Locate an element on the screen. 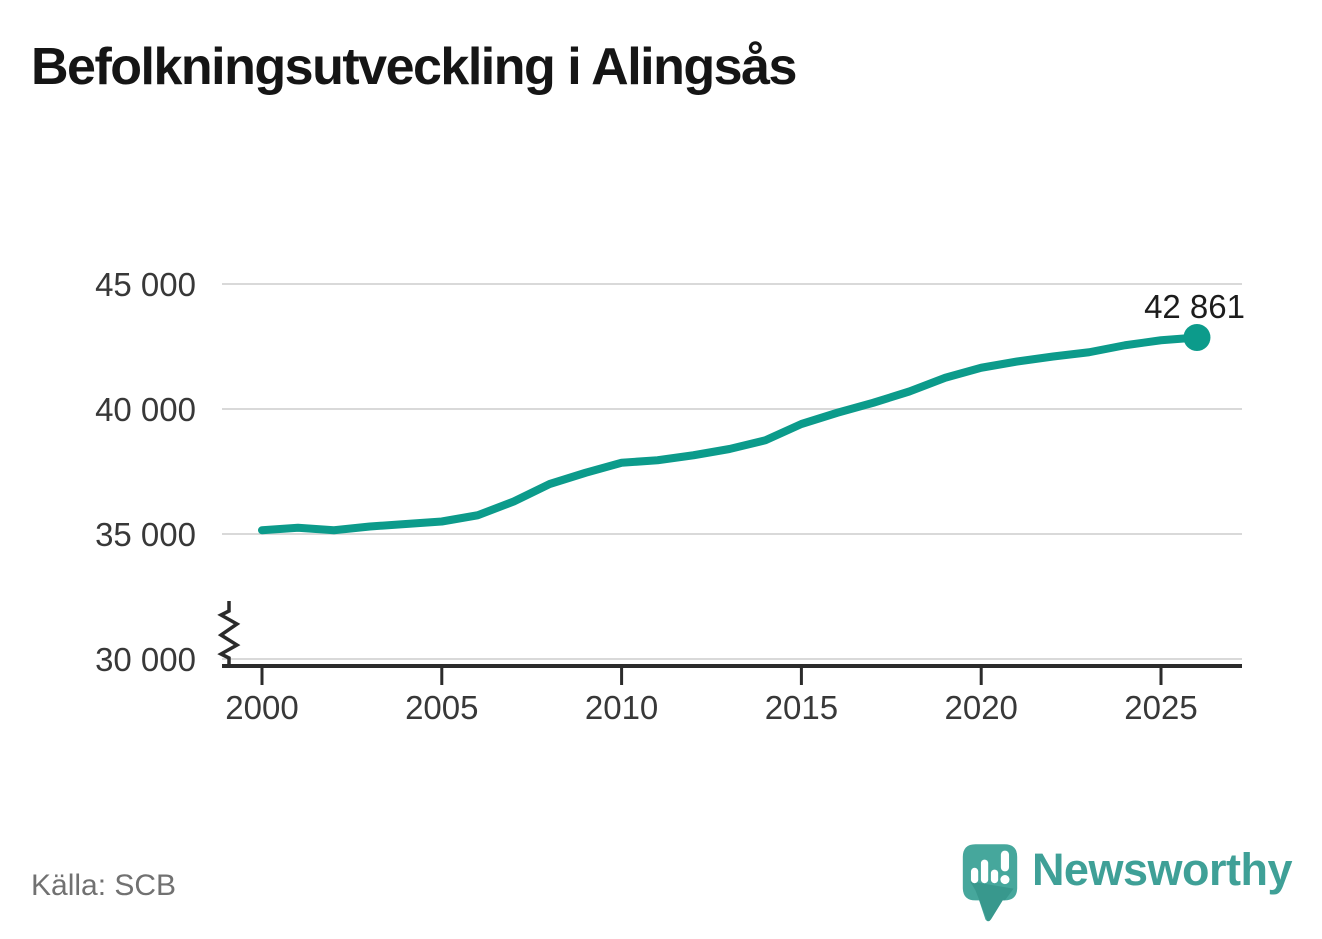  x-axis-tick-label: 2020 is located at coordinates (980, 707).